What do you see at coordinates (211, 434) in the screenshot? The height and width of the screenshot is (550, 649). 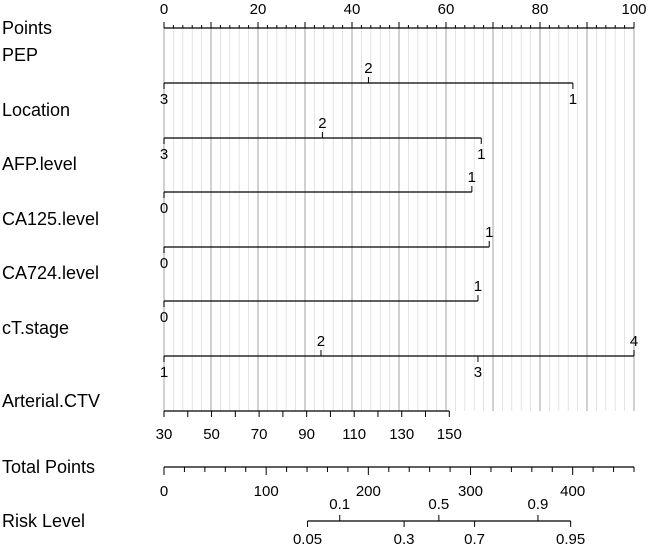 I see `arterial-ctv-tick-label: 50` at bounding box center [211, 434].